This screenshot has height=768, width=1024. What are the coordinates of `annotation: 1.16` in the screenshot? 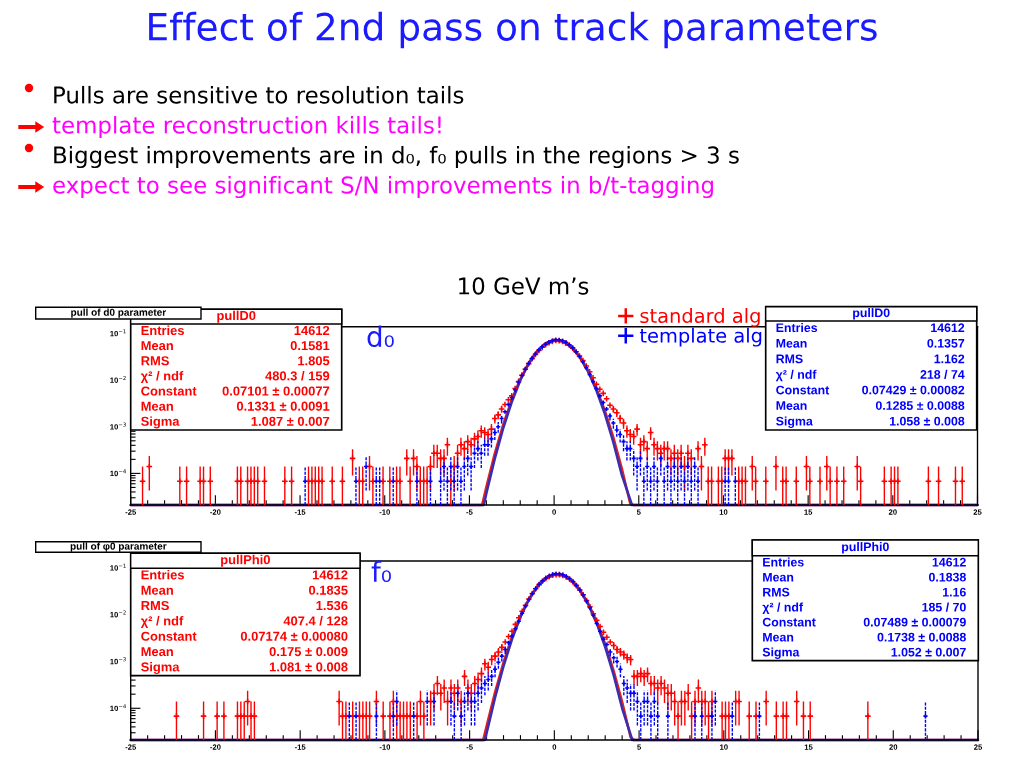 It's located at (954, 592).